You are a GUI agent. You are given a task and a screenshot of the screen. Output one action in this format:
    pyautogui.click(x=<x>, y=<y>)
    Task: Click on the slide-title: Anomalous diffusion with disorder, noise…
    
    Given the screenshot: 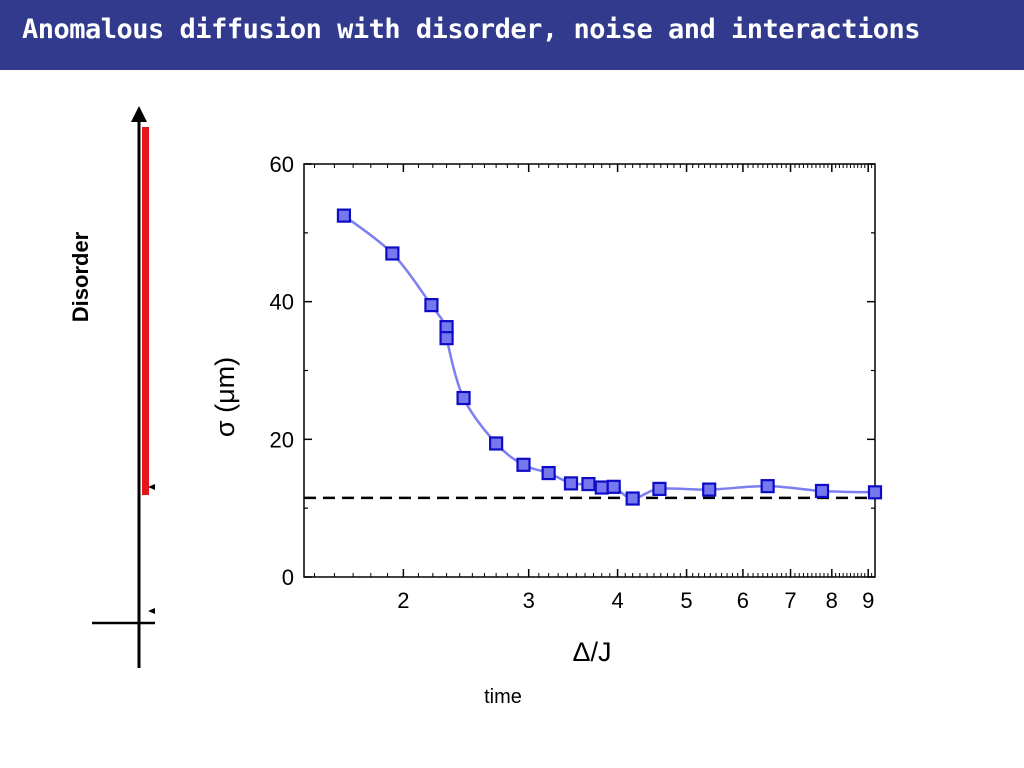 What is the action you would take?
    pyautogui.click(x=471, y=29)
    